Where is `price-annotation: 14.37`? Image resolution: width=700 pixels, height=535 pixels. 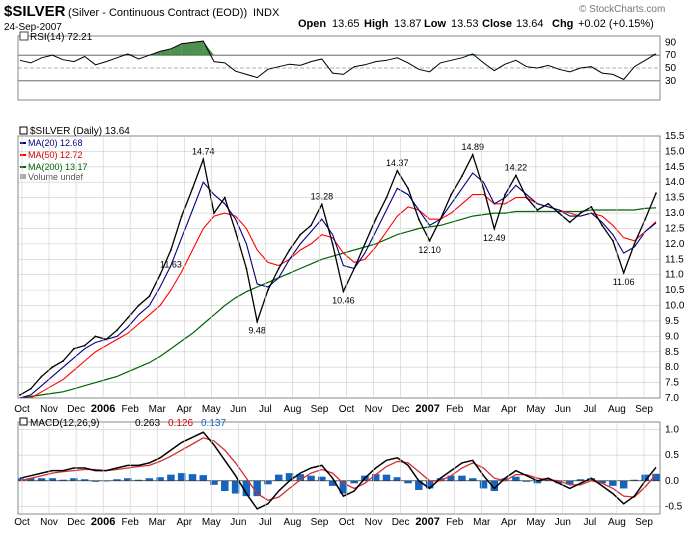 price-annotation: 14.37 is located at coordinates (397, 163).